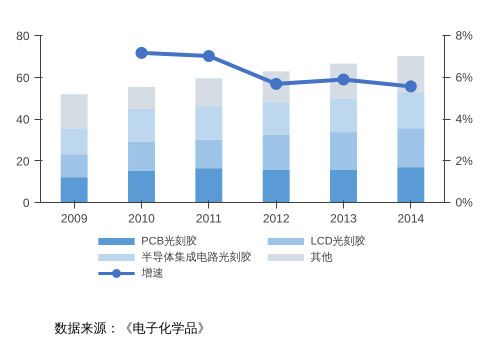 This screenshot has width=489, height=341. What do you see at coordinates (465, 203) in the screenshot?
I see `y2-tick-label: 0%` at bounding box center [465, 203].